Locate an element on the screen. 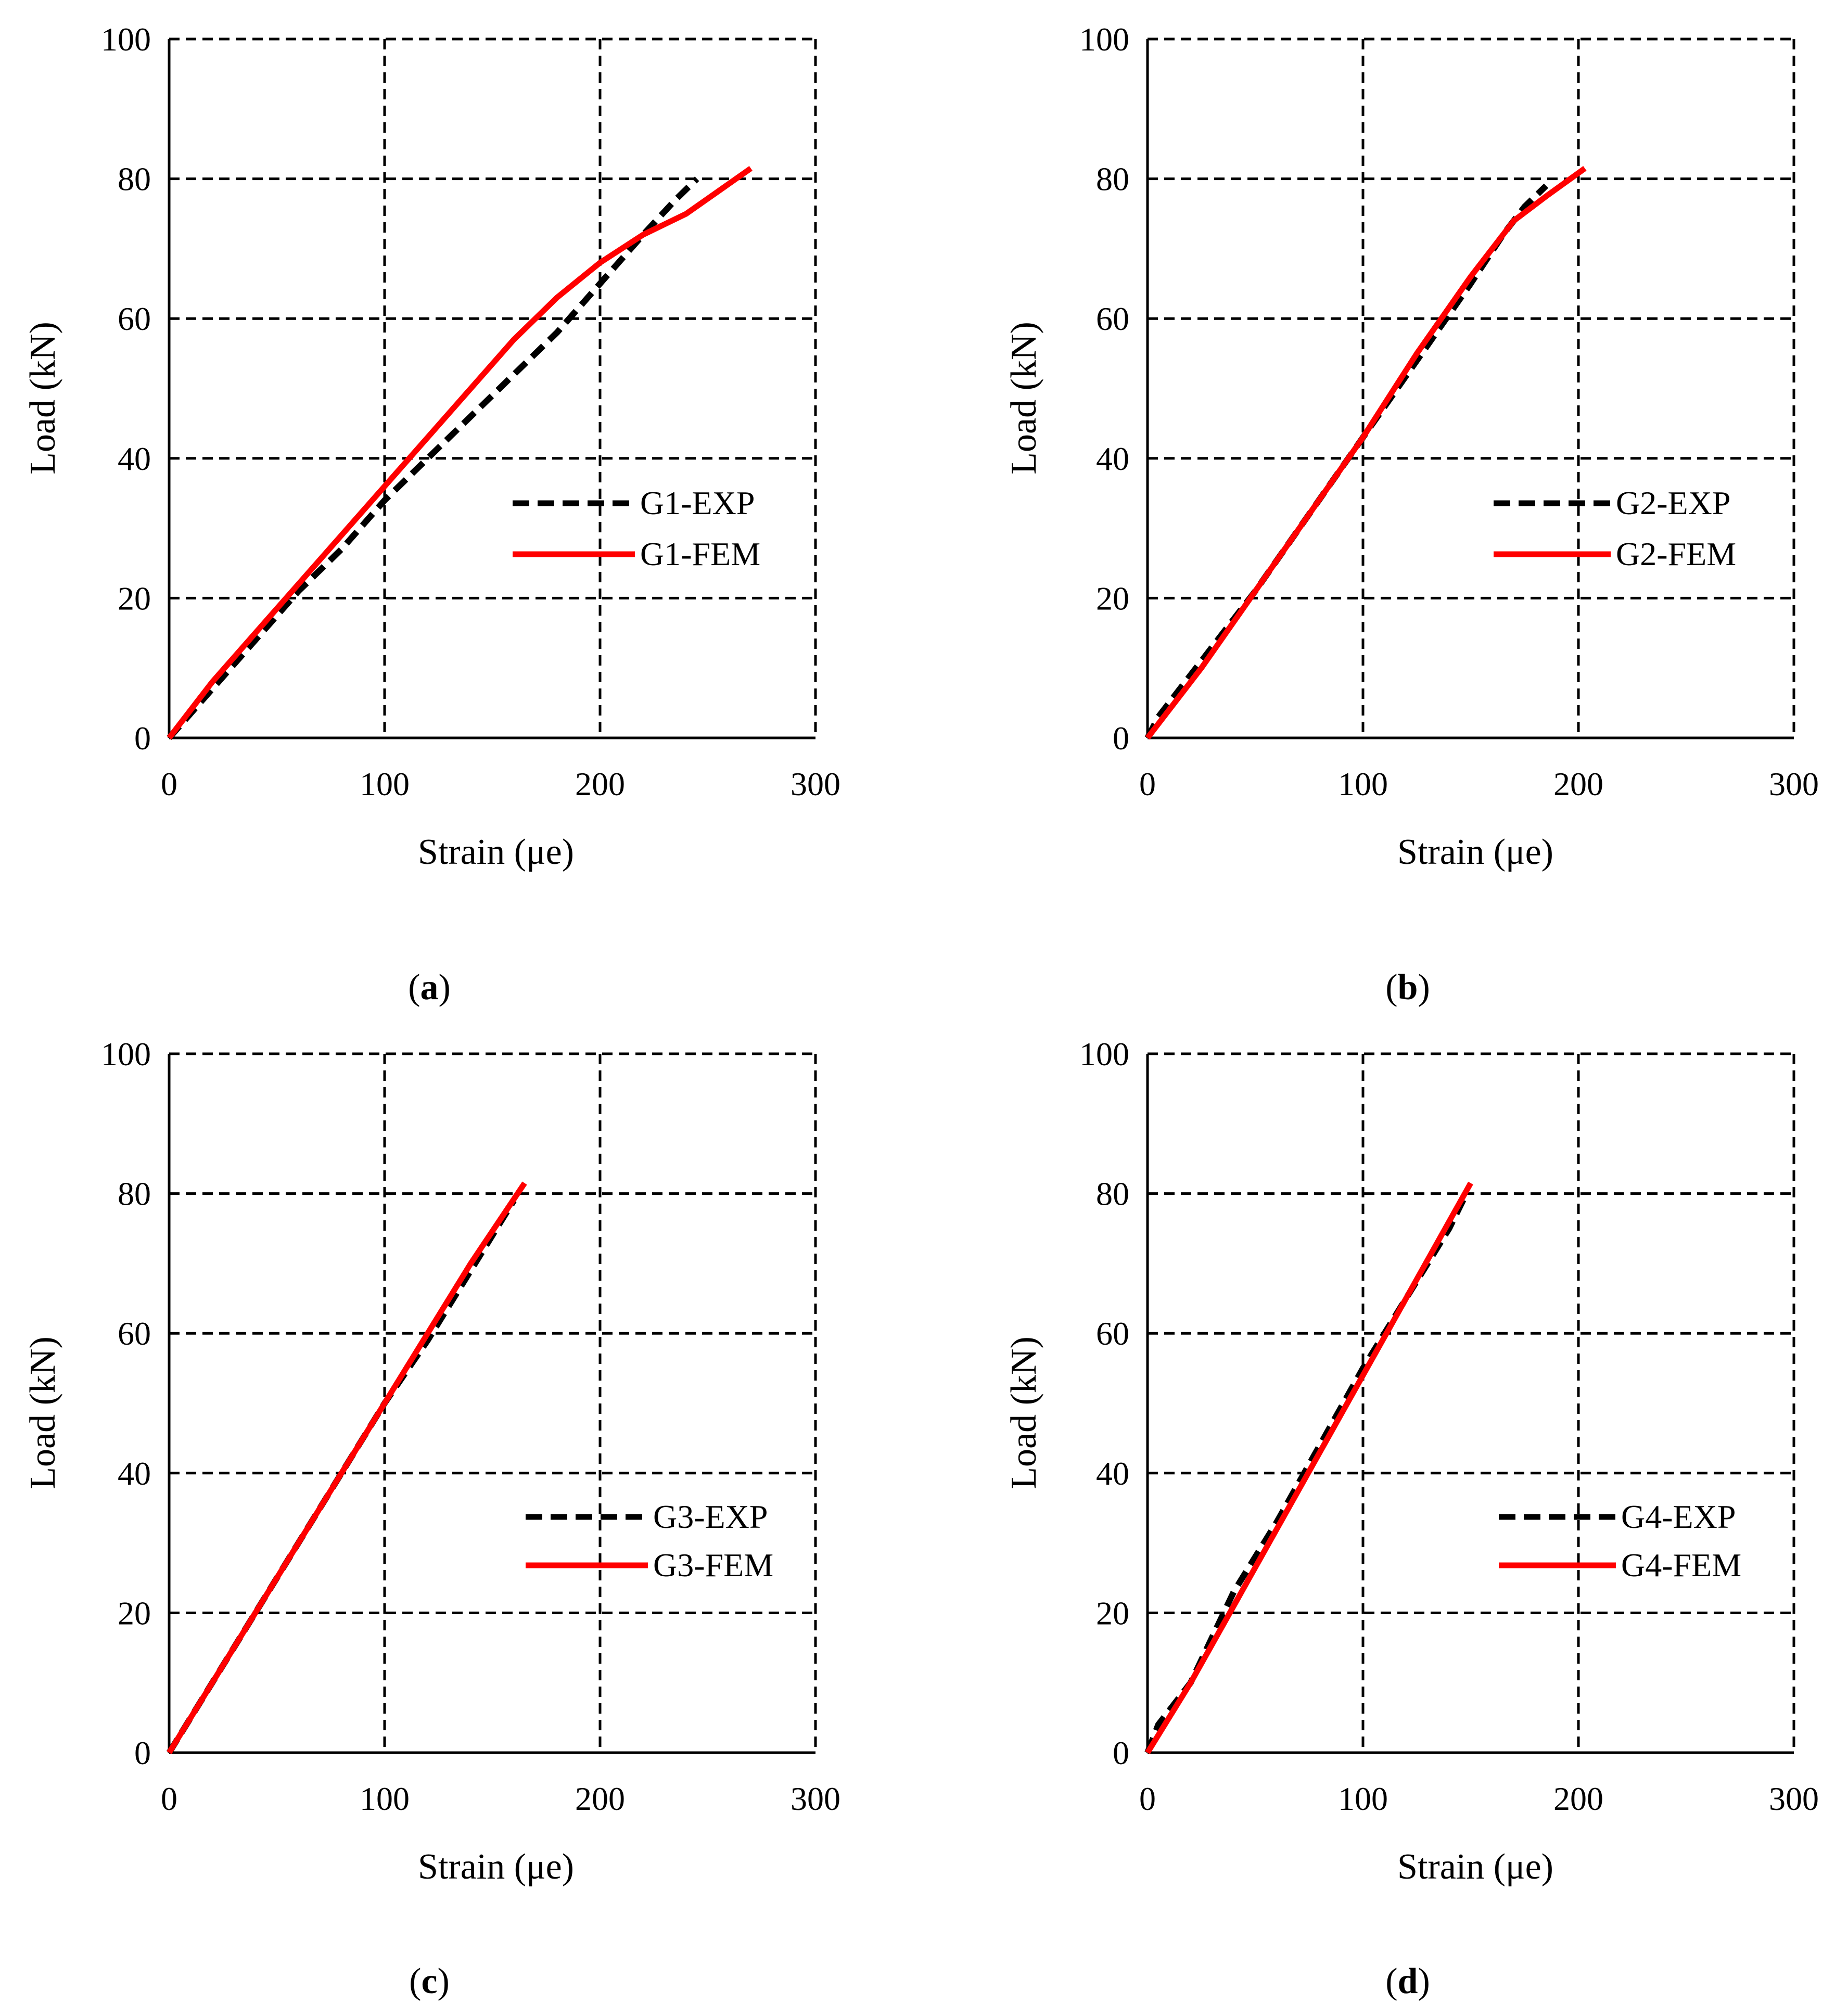 The width and height of the screenshot is (1848, 2004). legend: G3-EXP G3-FEM is located at coordinates (649, 1541).